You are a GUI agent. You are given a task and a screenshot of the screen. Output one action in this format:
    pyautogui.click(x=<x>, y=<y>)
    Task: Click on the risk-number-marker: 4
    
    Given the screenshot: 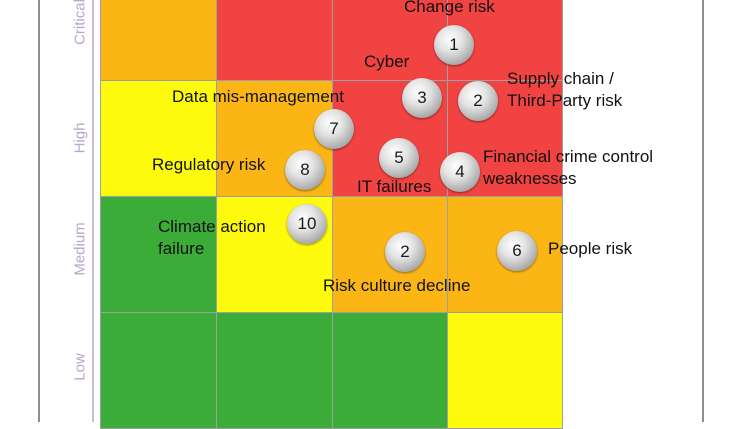 What is the action you would take?
    pyautogui.click(x=460, y=172)
    